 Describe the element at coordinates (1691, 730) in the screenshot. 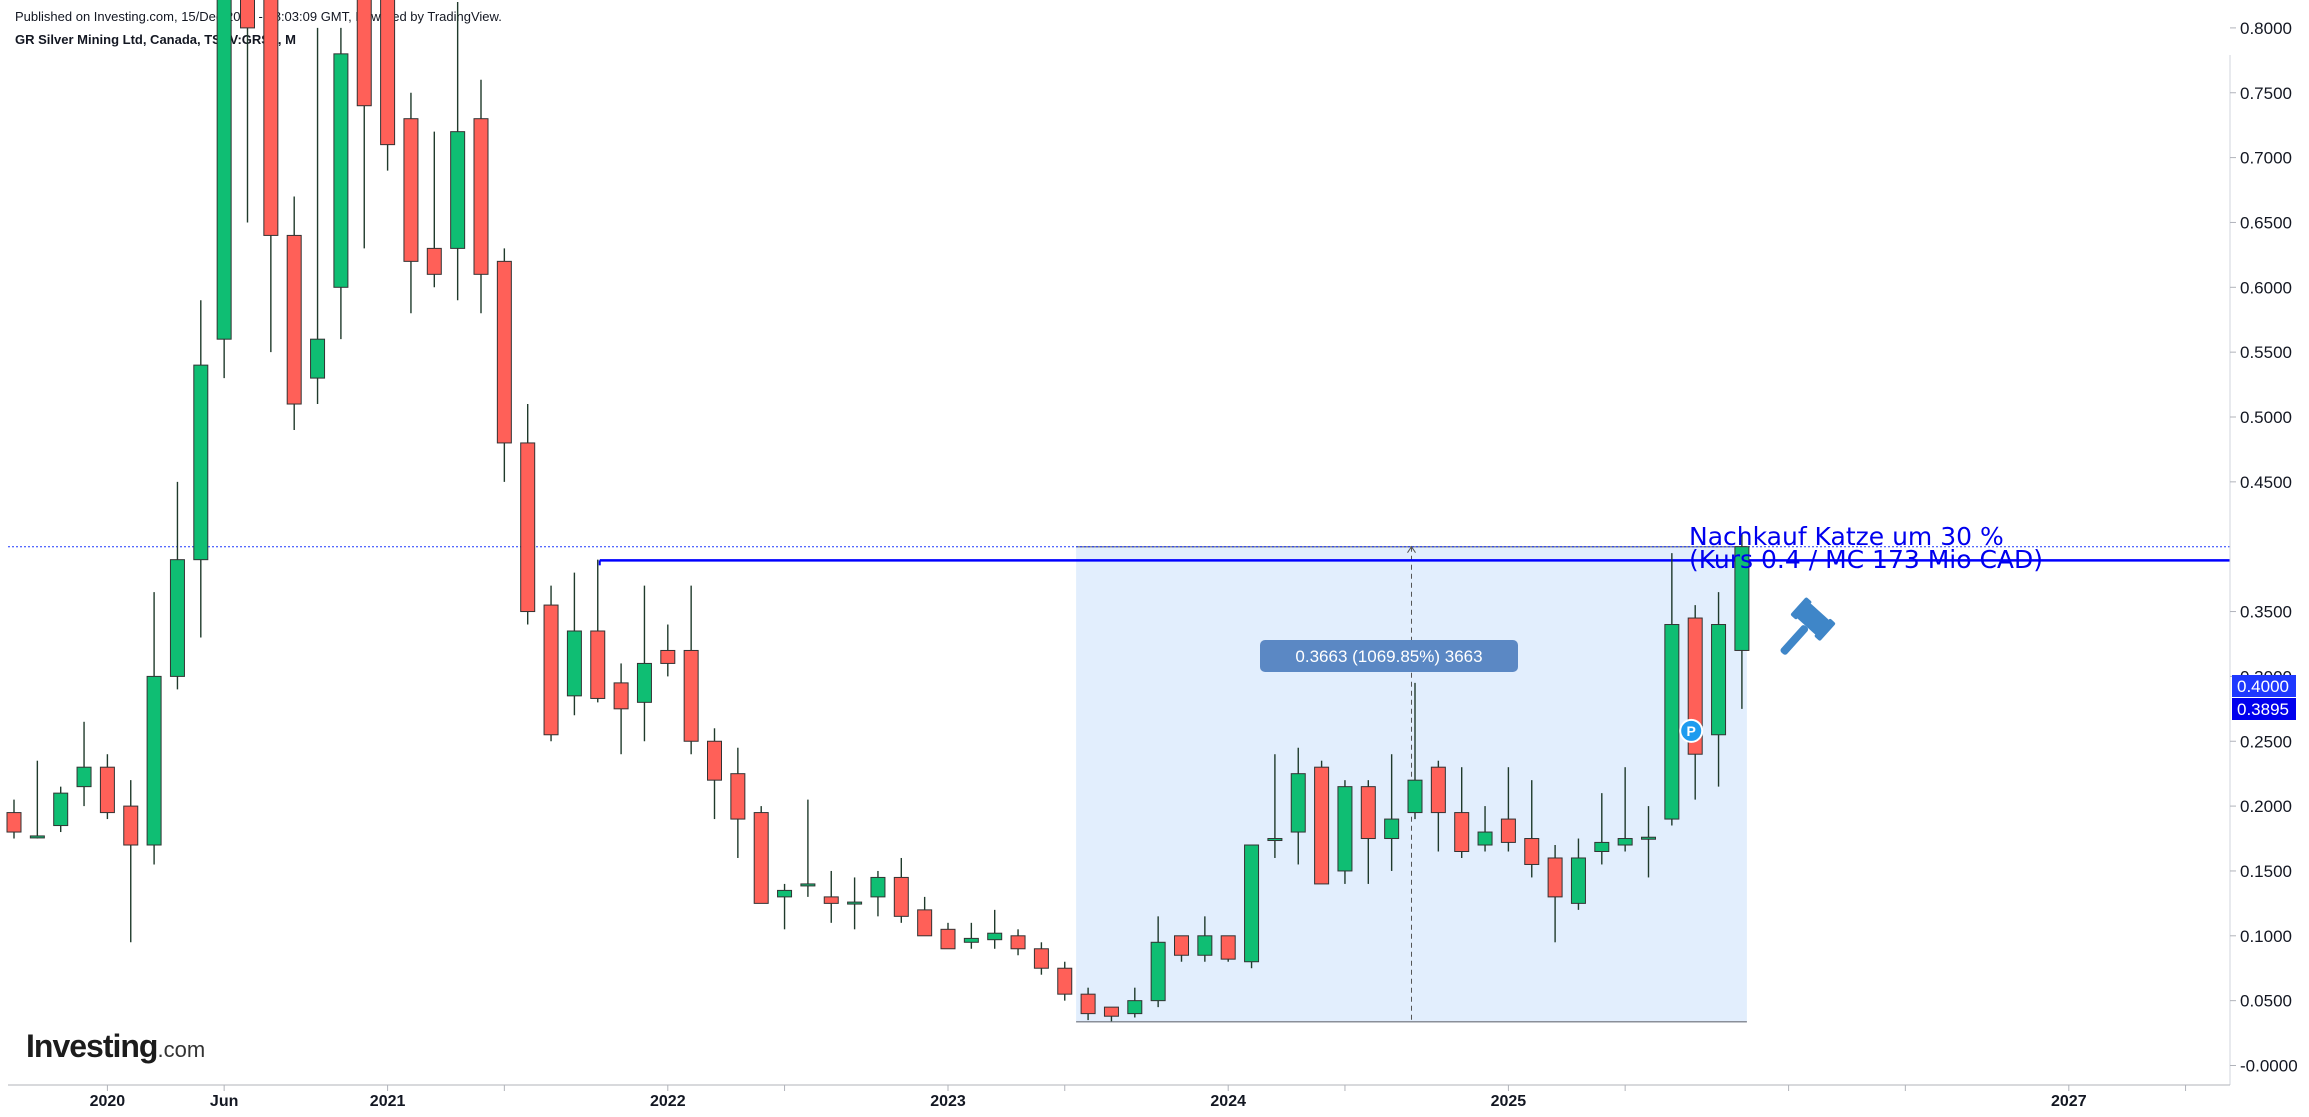

I see `p-marker: P` at that location.